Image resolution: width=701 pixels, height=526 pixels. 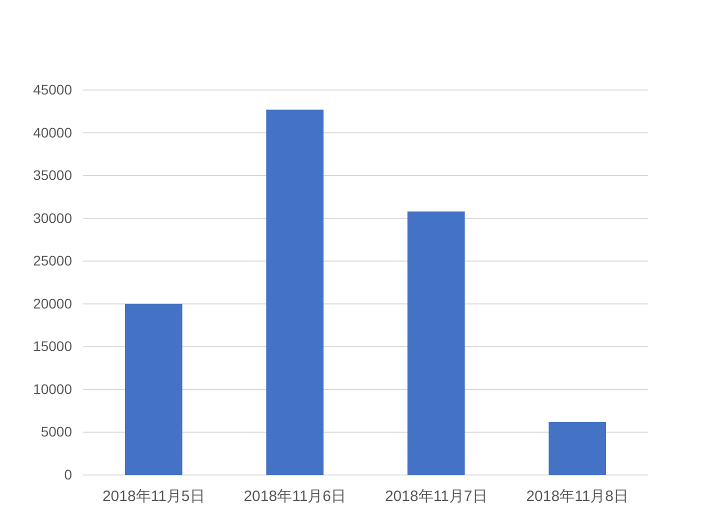 I want to click on y-tick-label: 15000, so click(x=52, y=346).